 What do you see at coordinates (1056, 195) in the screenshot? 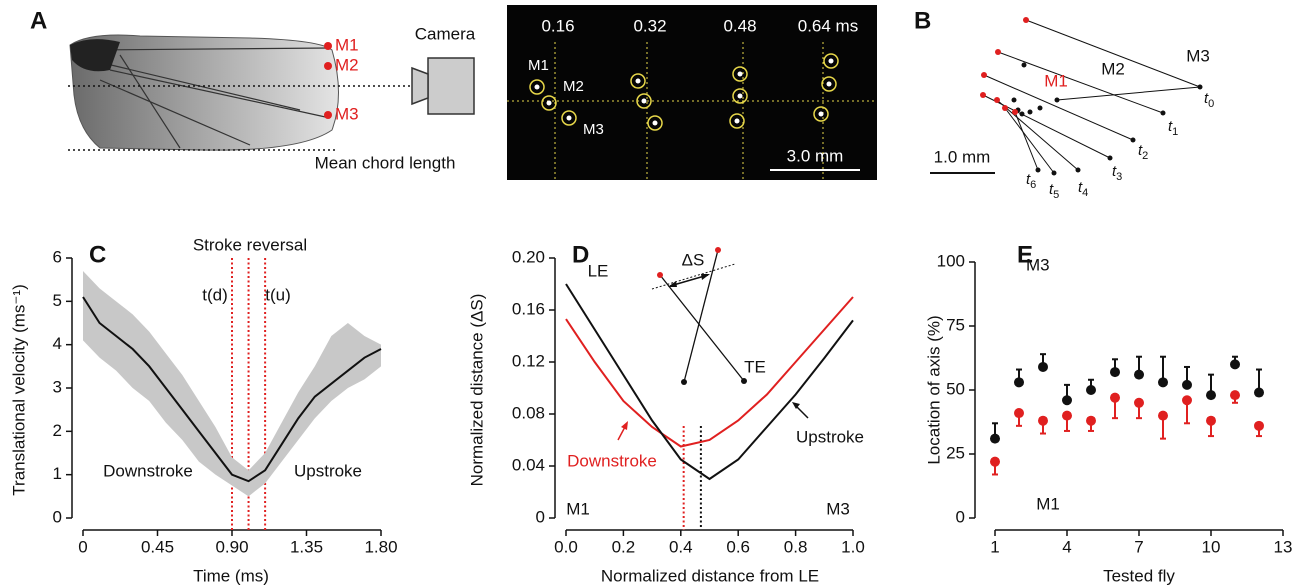
I see `time-sub: 5` at bounding box center [1056, 195].